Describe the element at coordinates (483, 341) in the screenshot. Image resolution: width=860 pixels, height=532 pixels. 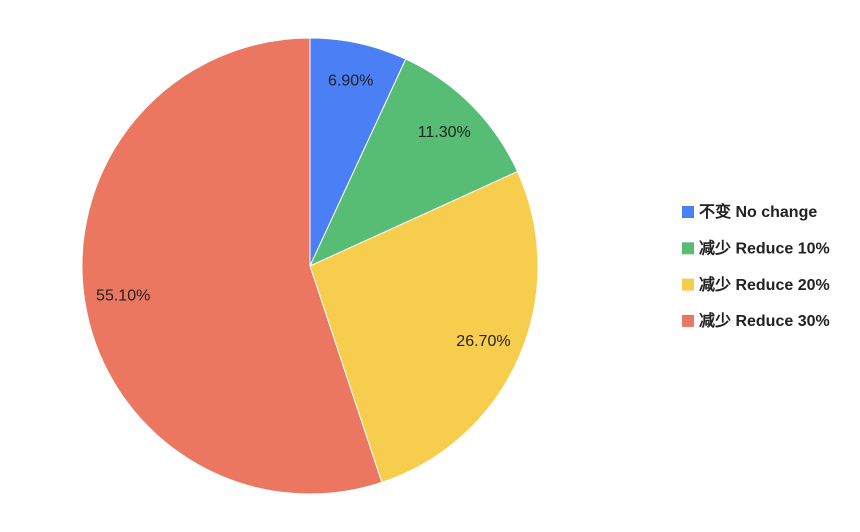
I see `data-label: 26.70%` at that location.